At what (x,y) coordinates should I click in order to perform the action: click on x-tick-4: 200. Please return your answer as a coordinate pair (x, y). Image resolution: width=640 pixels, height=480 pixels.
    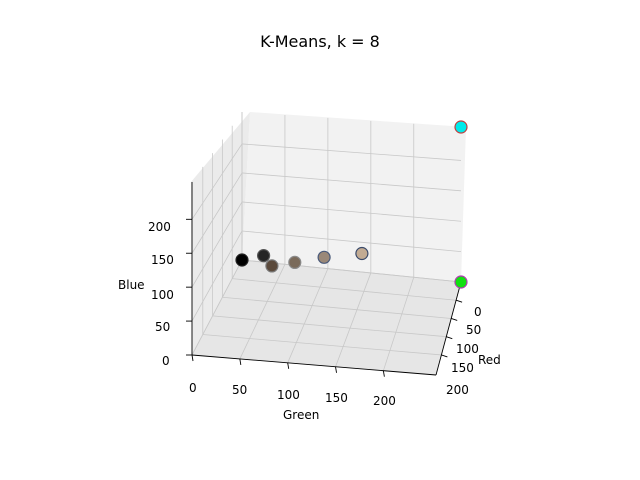
    Looking at the image, I should click on (457, 390).